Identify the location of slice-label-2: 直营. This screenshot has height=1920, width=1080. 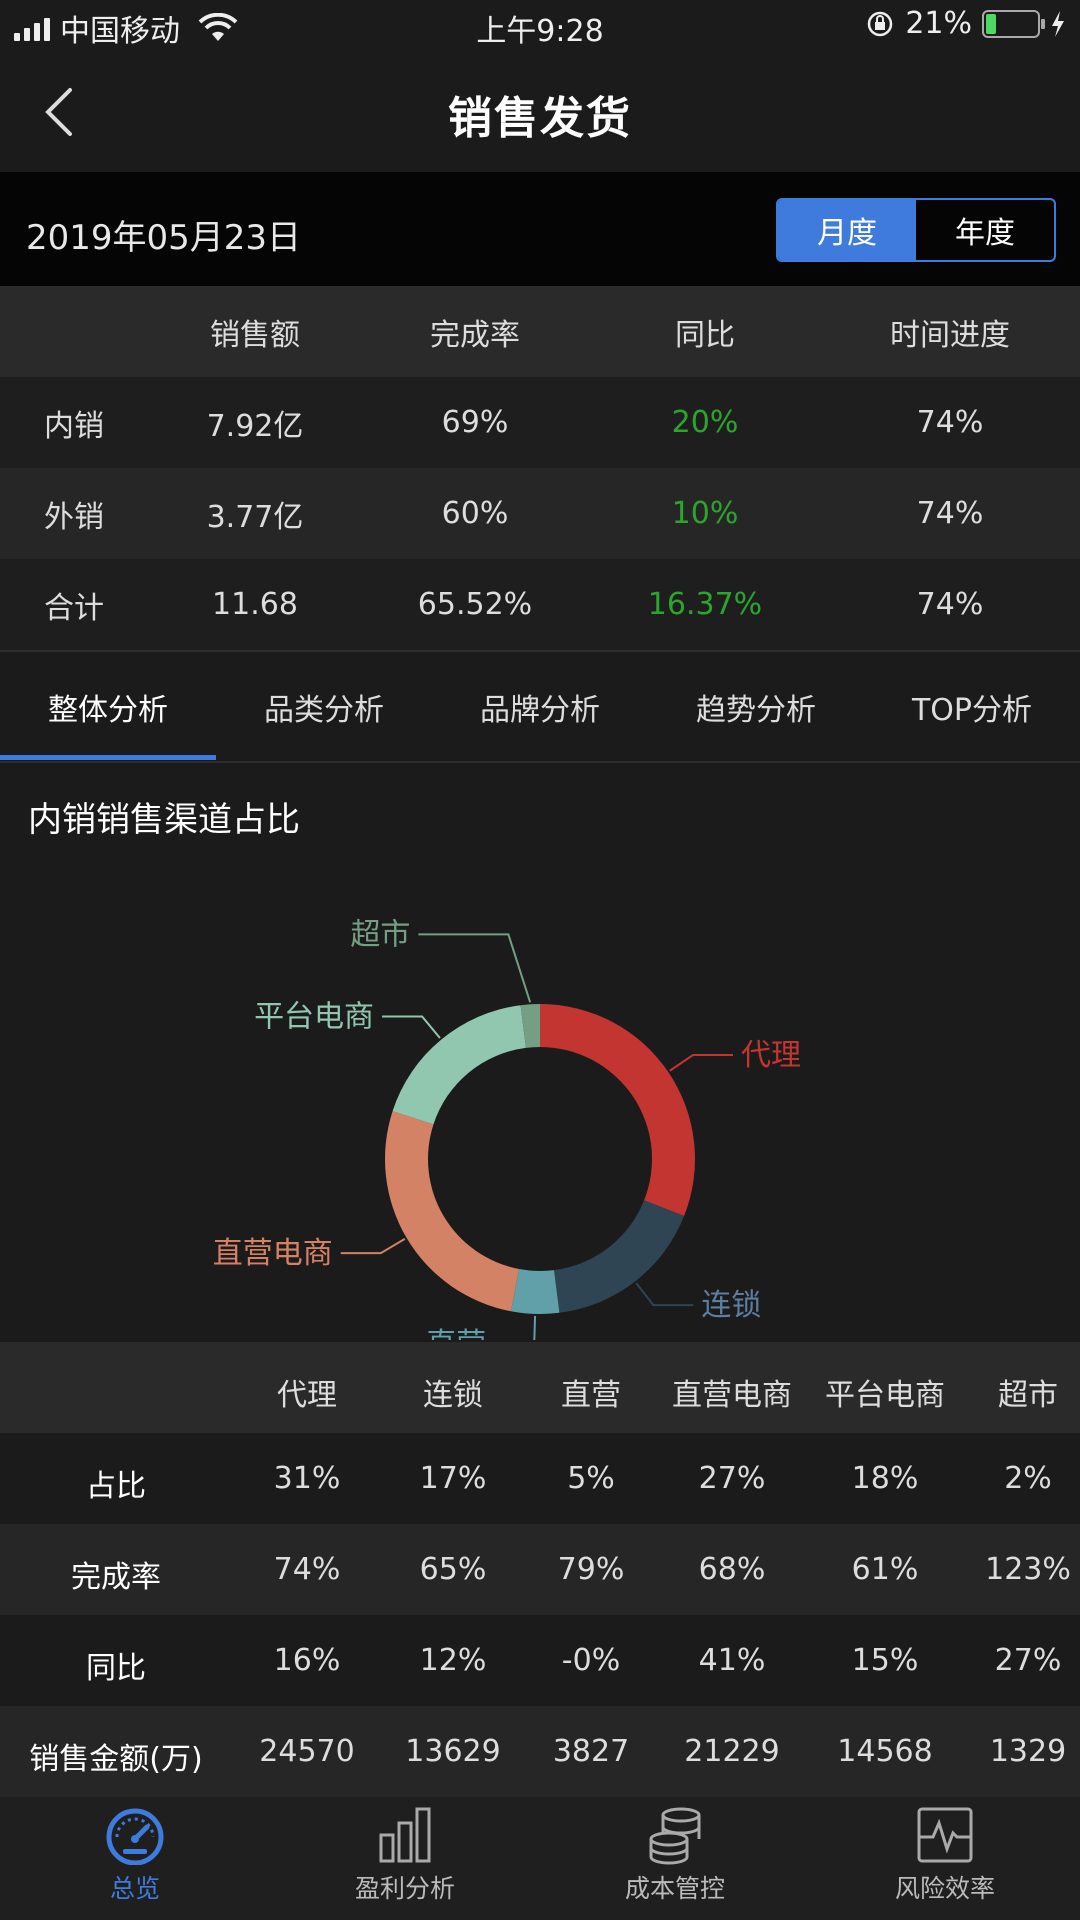
(456, 1333).